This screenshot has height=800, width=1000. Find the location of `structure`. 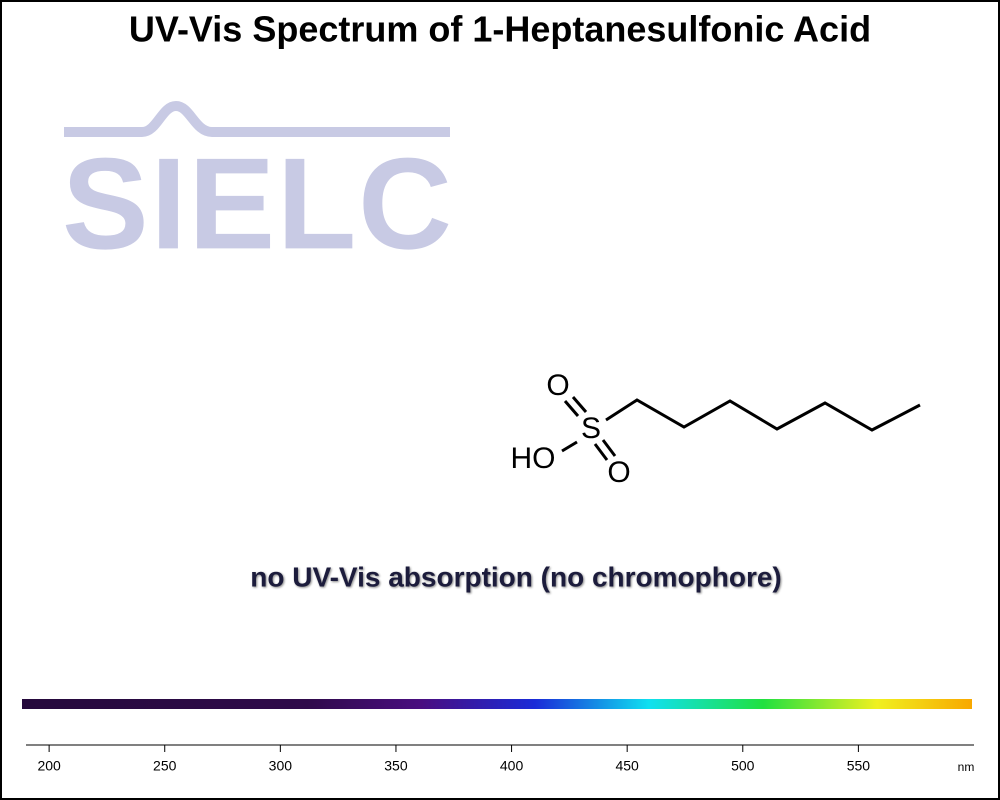

structure is located at coordinates (741, 428).